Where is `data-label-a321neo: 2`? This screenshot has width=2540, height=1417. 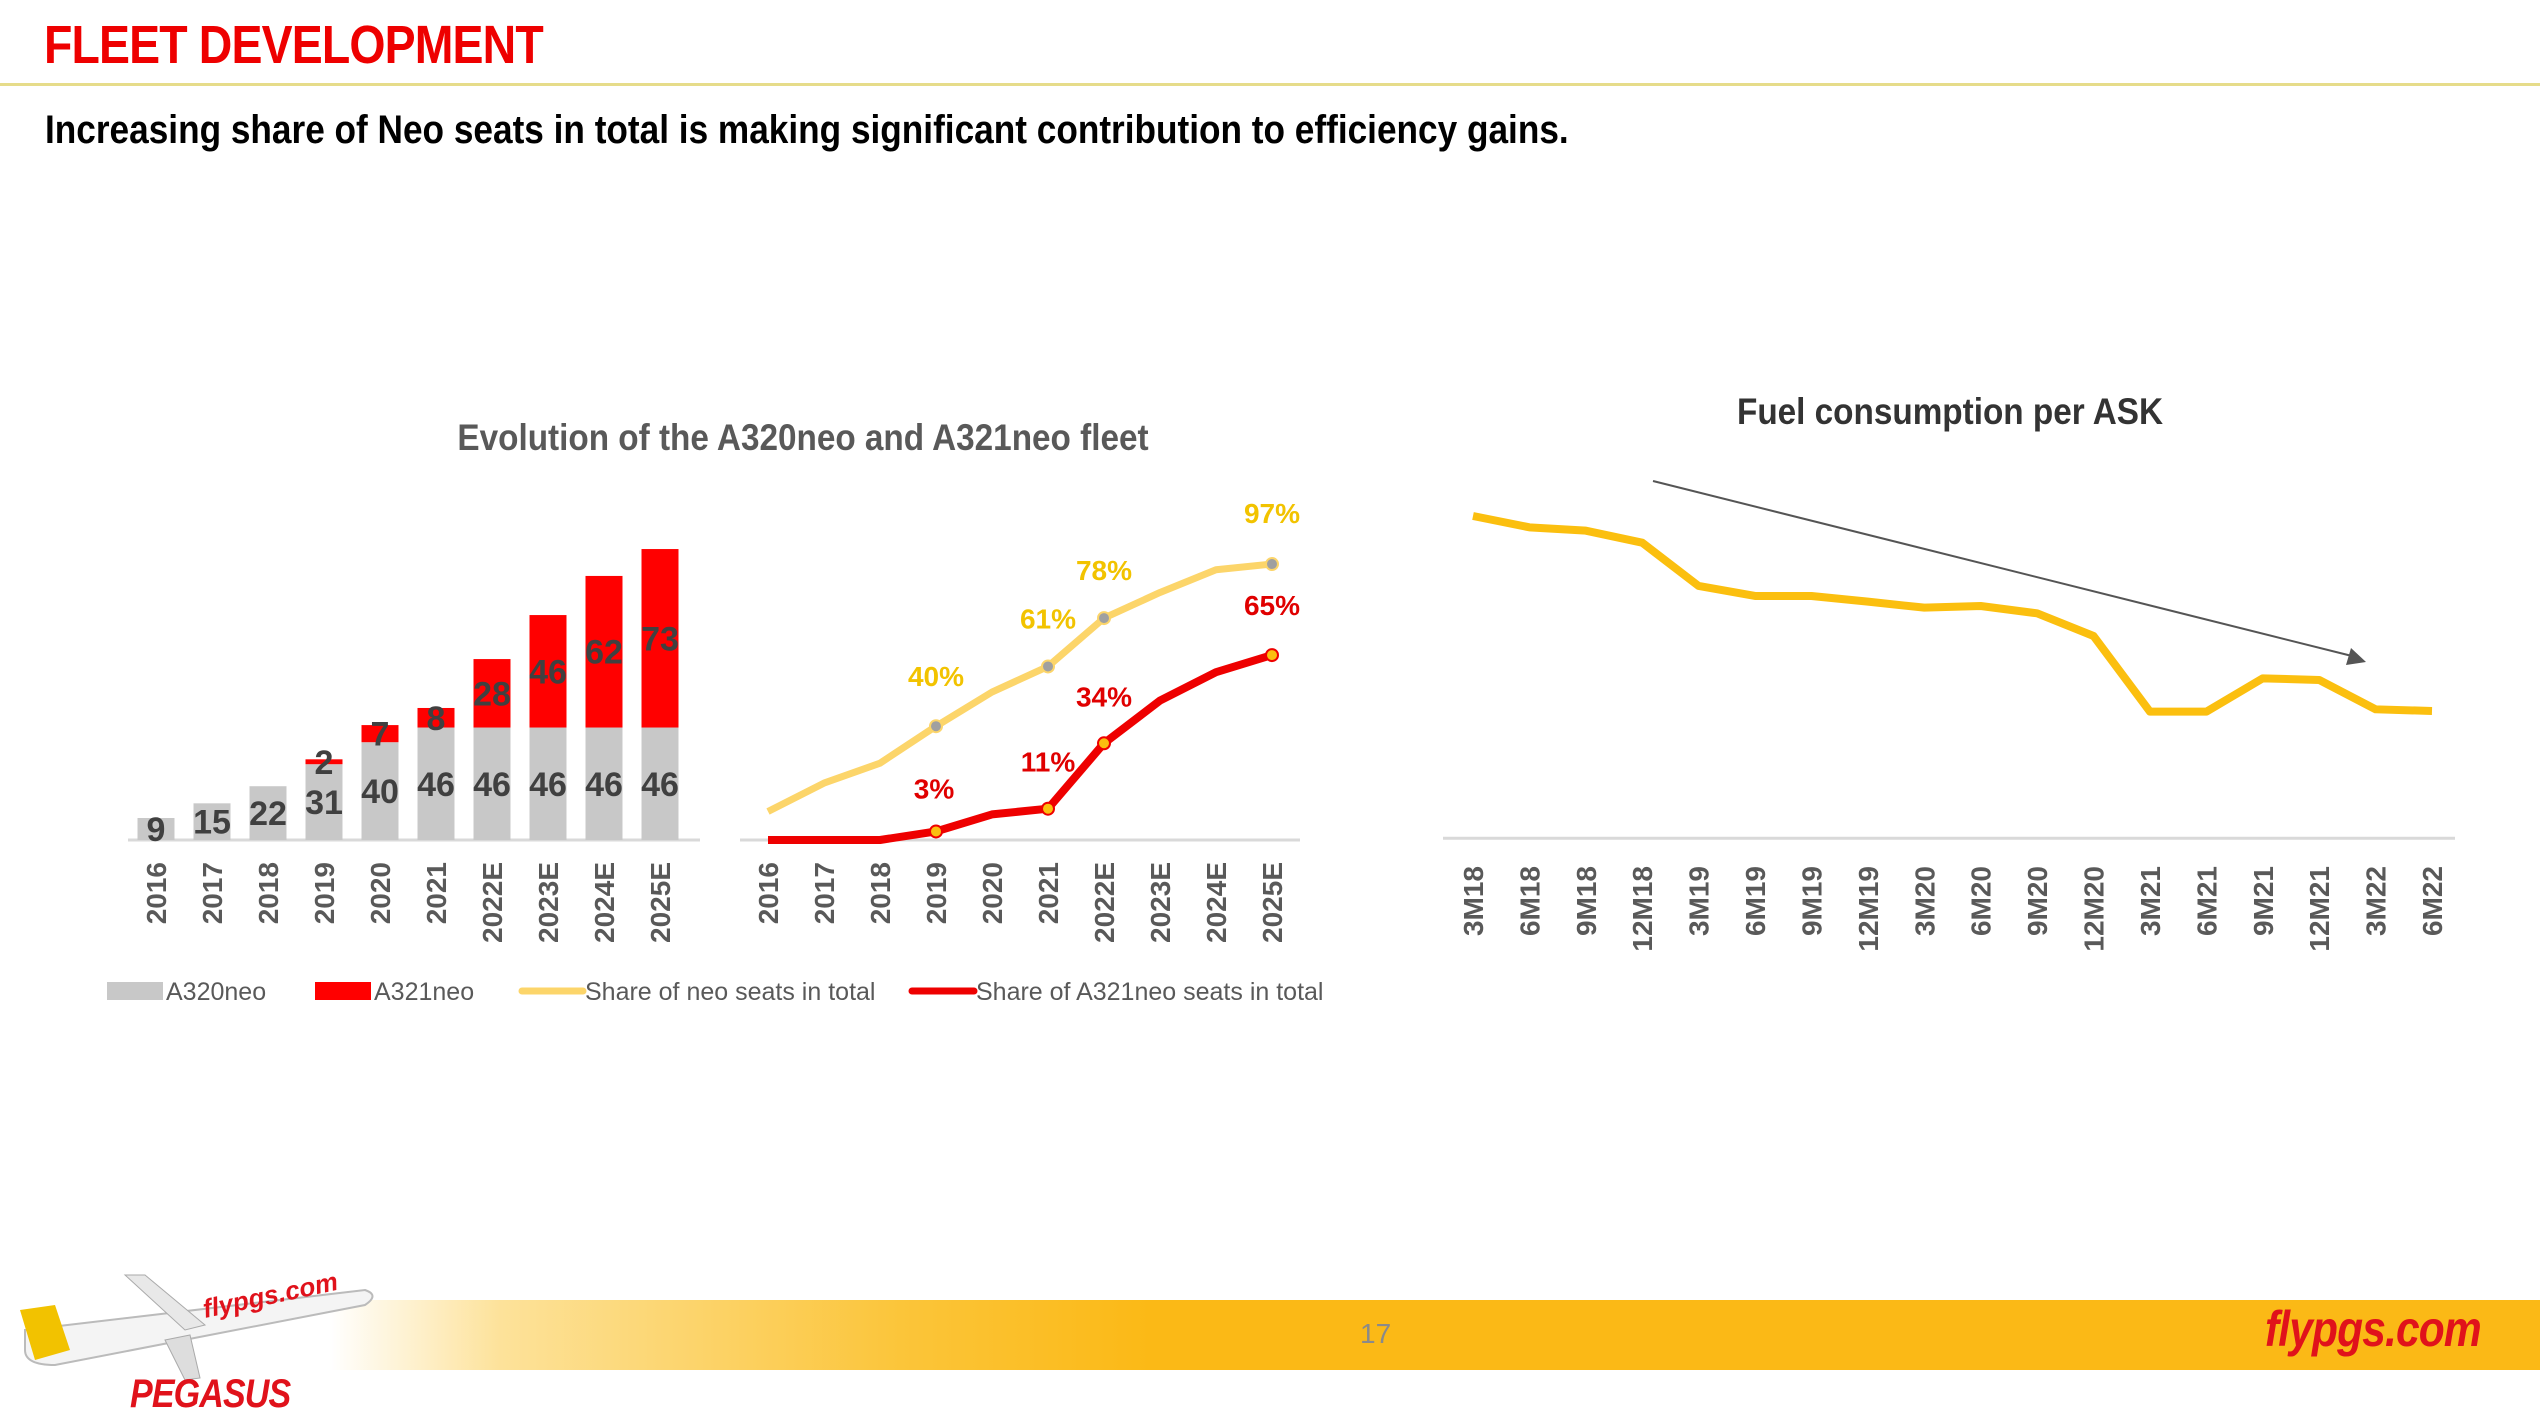 data-label-a321neo: 2 is located at coordinates (324, 763).